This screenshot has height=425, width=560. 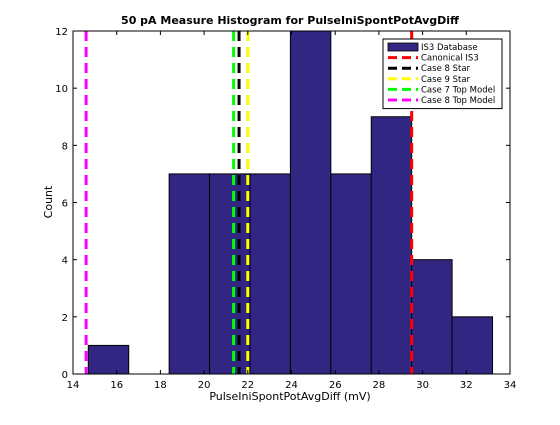 I want to click on y-tick-label: 8, so click(x=65, y=146).